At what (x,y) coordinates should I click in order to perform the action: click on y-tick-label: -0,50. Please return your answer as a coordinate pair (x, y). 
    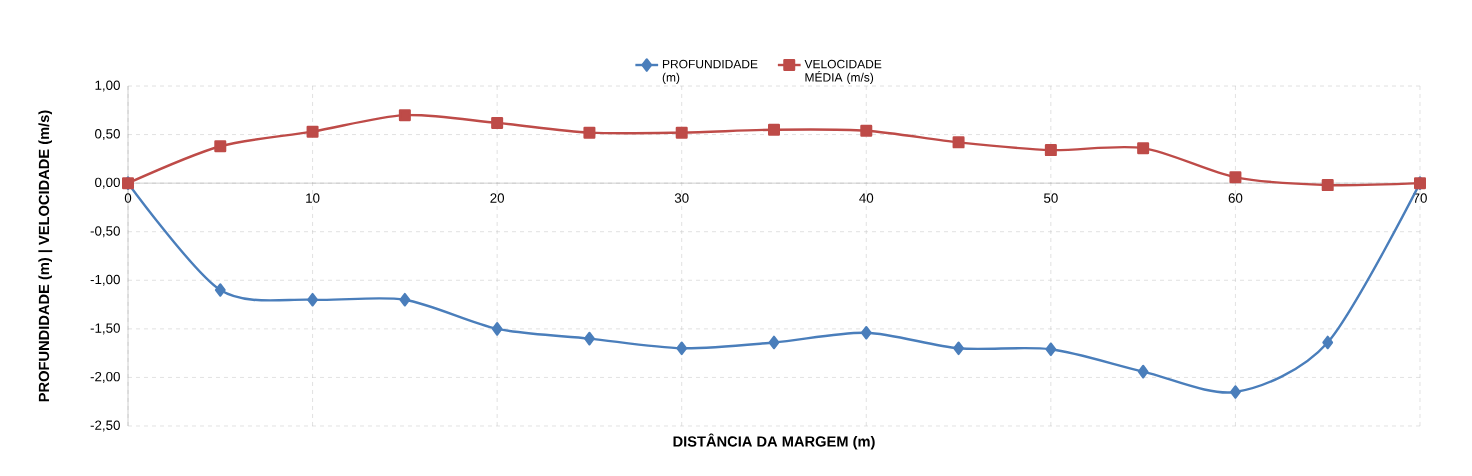
    Looking at the image, I should click on (105, 232).